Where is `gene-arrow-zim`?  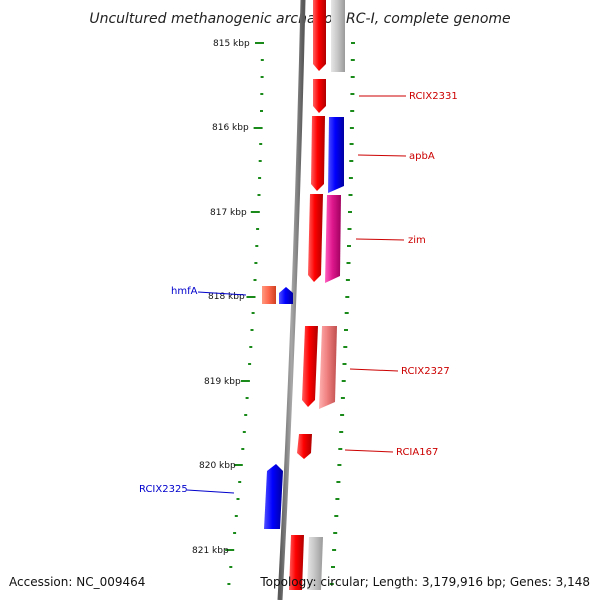
gene-arrow-zim is located at coordinates (315, 238).